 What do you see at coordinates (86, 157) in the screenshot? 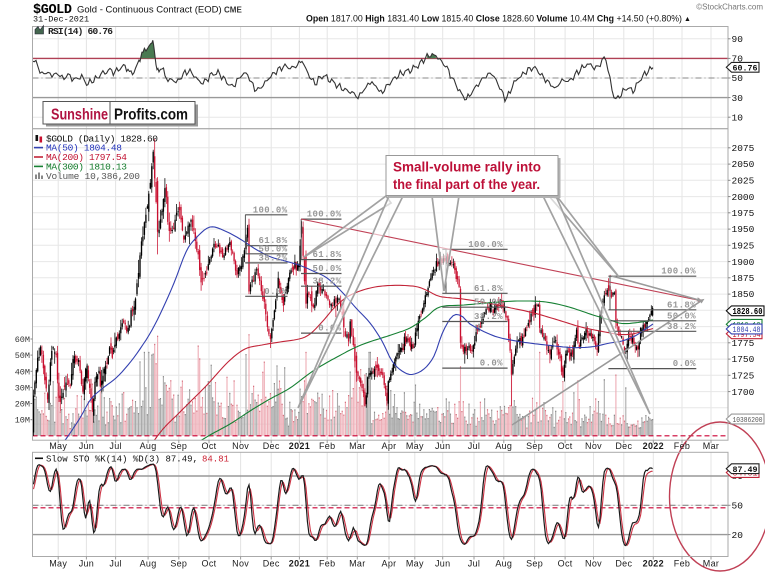
I see `svg-text: MA(200) 1797.54` at bounding box center [86, 157].